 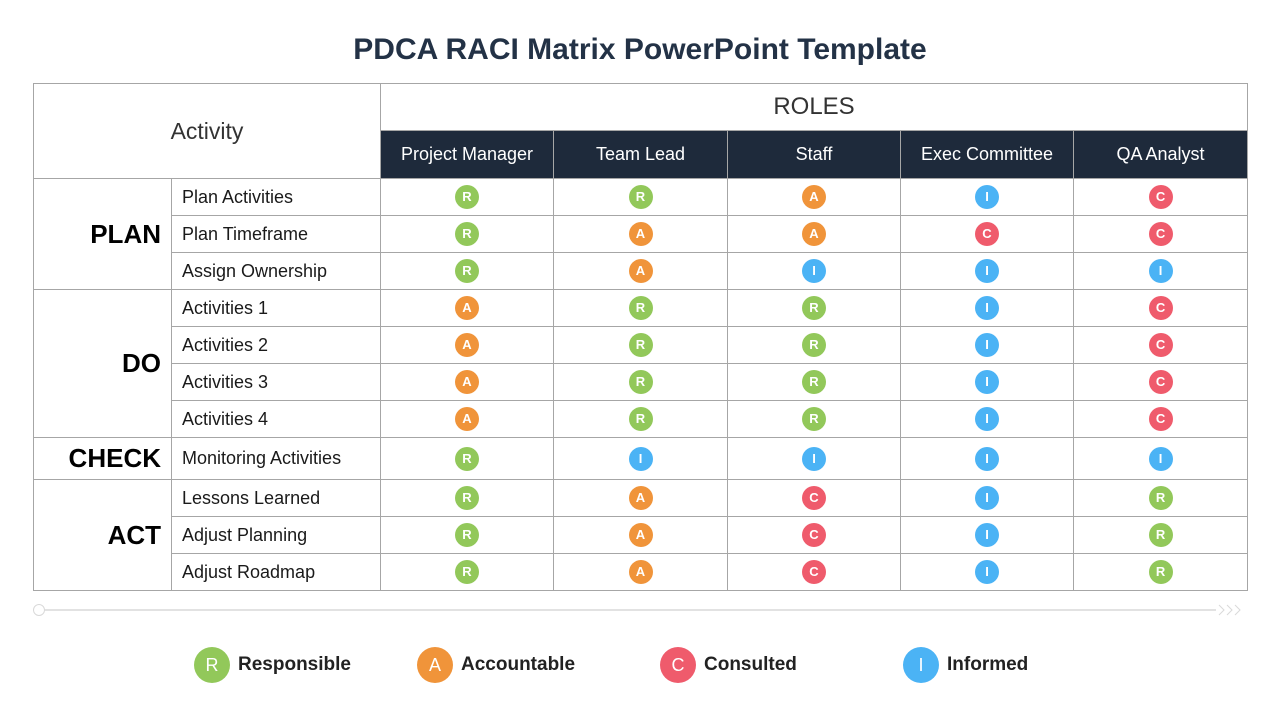 What do you see at coordinates (276, 382) in the screenshot?
I see `activity-name: Activities 3` at bounding box center [276, 382].